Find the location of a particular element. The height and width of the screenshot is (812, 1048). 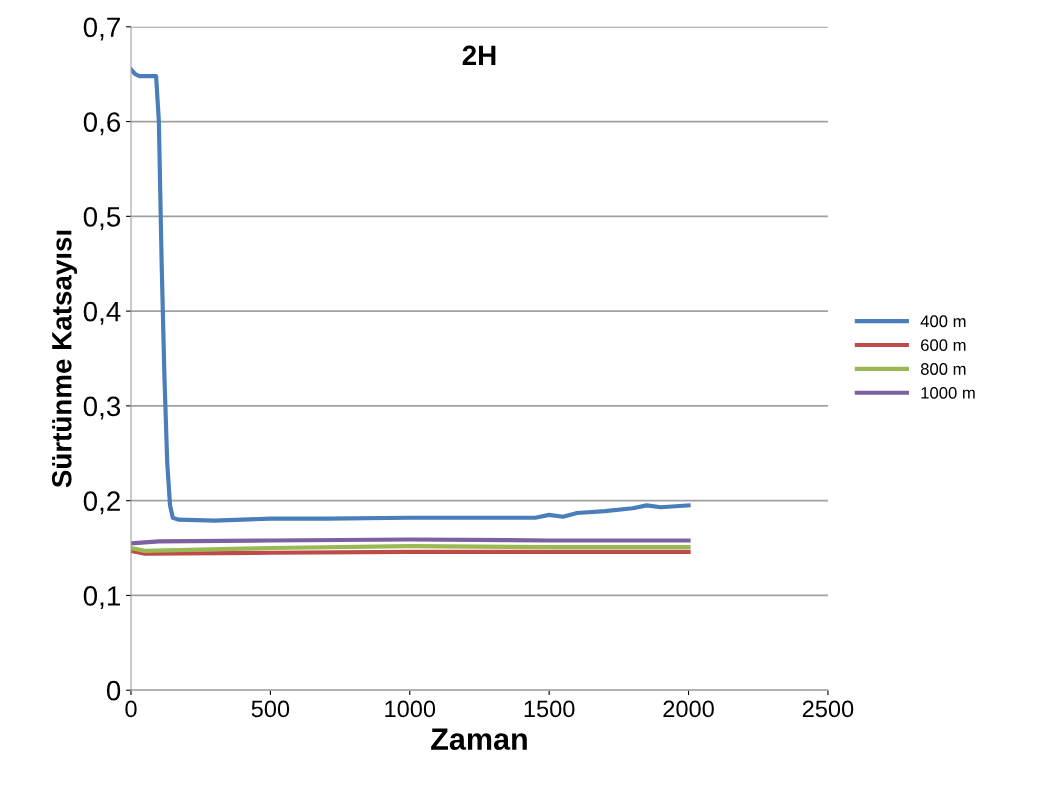

y-tick-label: 0 is located at coordinates (113, 690).